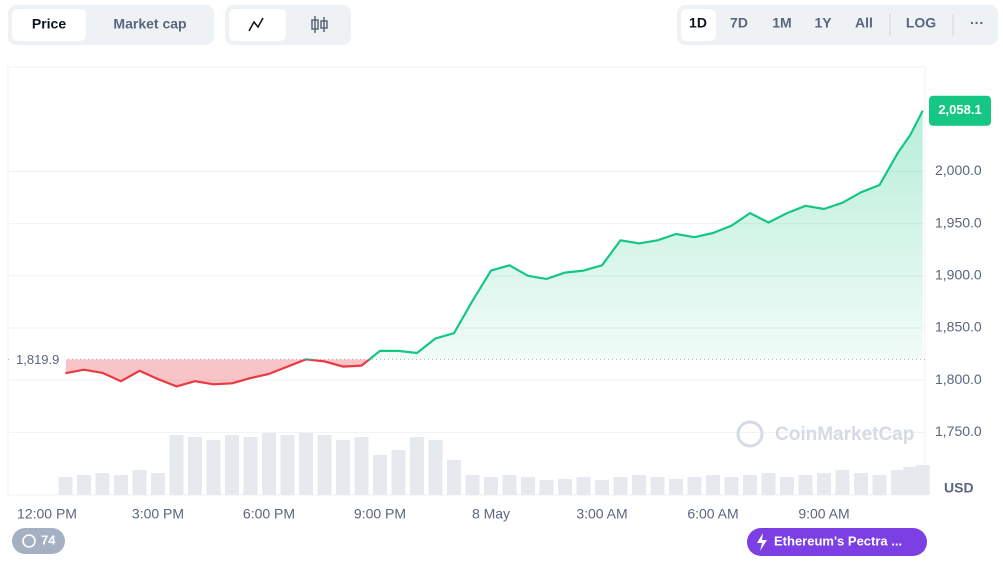  Describe the element at coordinates (921, 23) in the screenshot. I see `log-toggle: LOG` at that location.